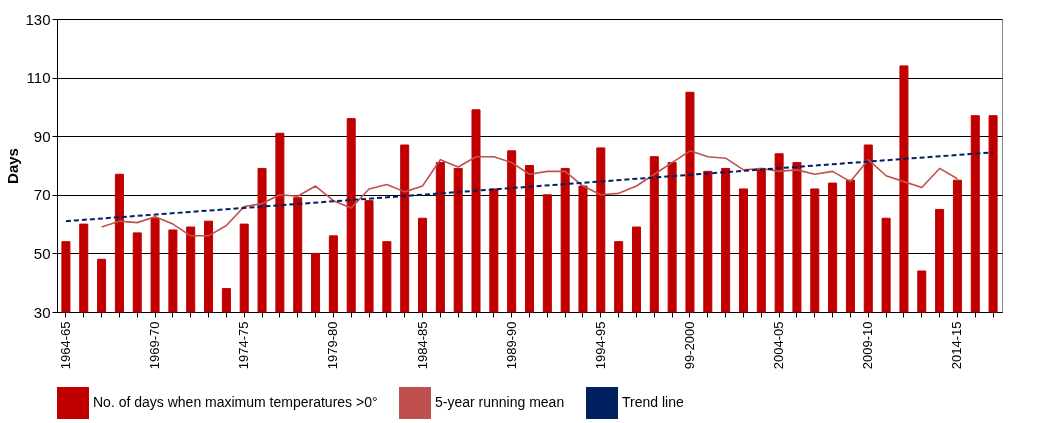 The width and height of the screenshot is (1043, 423). Describe the element at coordinates (868, 345) in the screenshot. I see `x-tick-label: 2009-10` at that location.